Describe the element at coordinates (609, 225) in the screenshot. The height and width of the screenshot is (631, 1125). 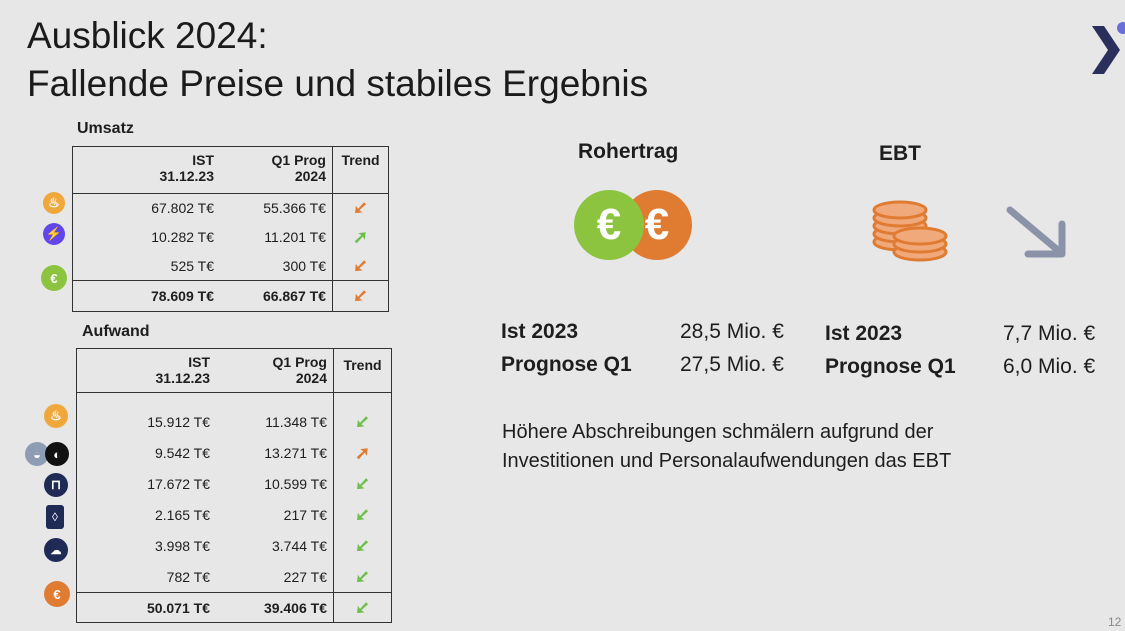
I see `euro-coin-green-icon: €` at that location.